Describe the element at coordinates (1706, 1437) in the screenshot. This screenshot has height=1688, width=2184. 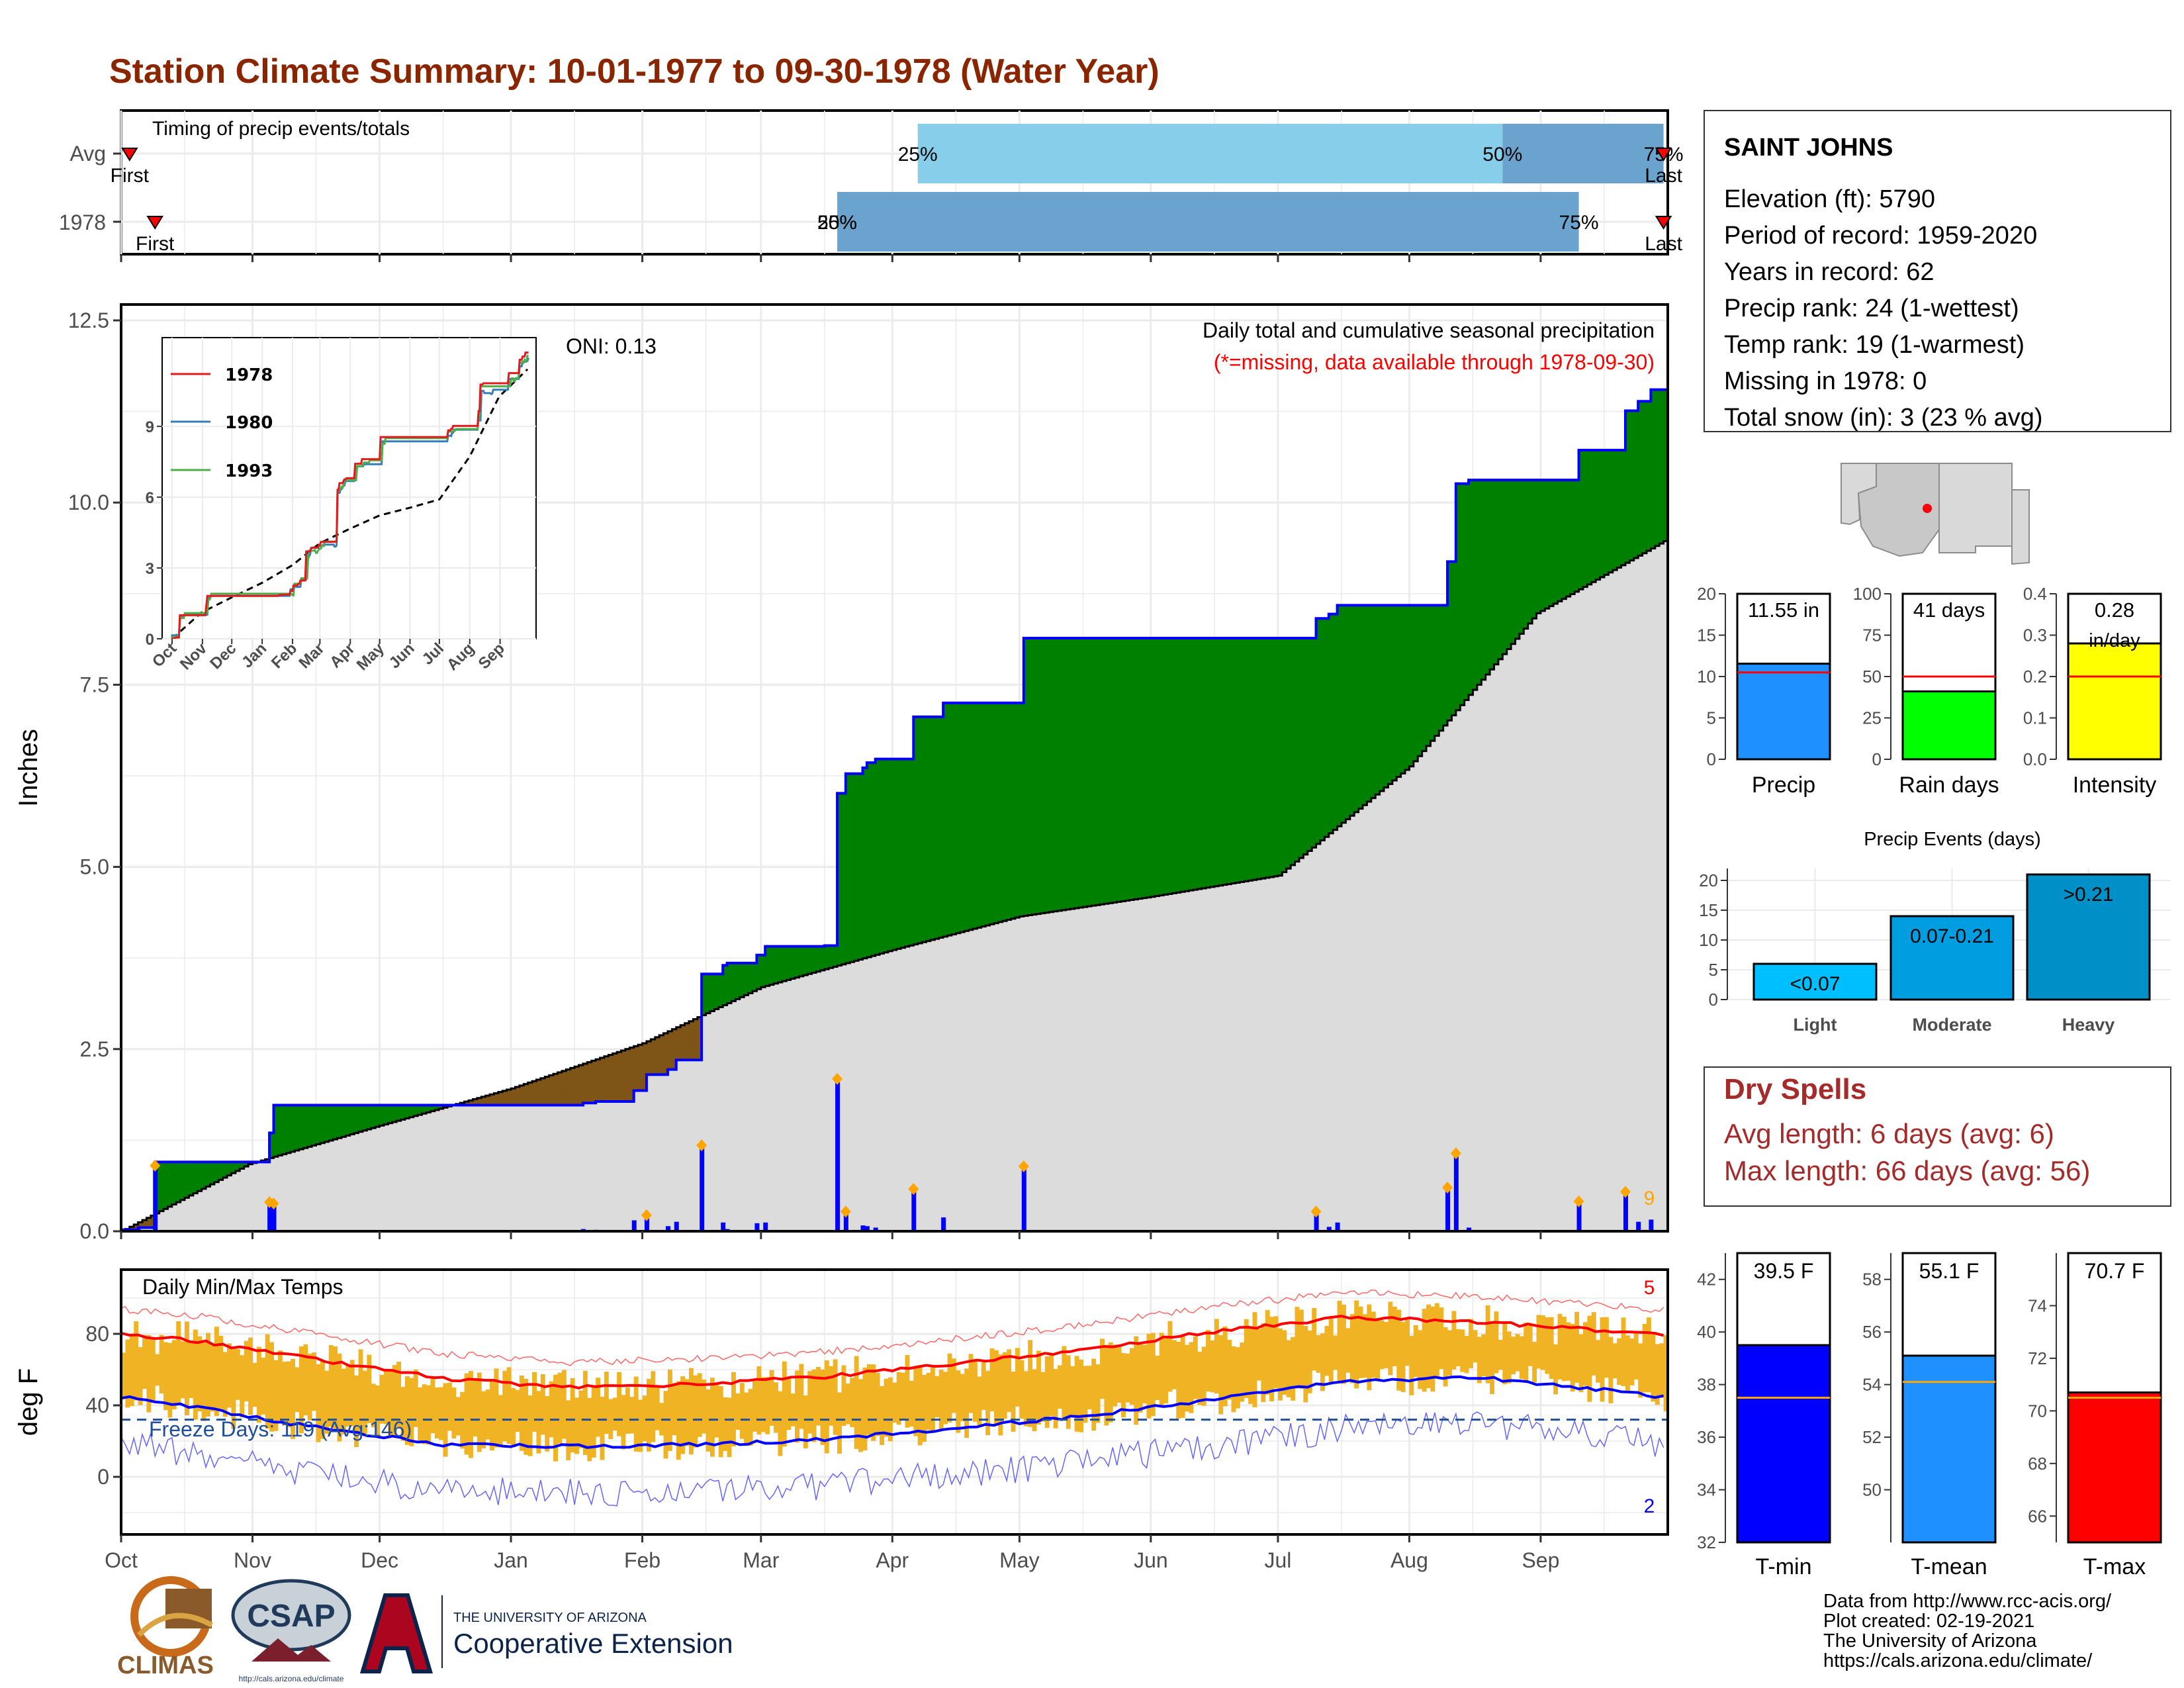
I see `tick-label: 36` at that location.